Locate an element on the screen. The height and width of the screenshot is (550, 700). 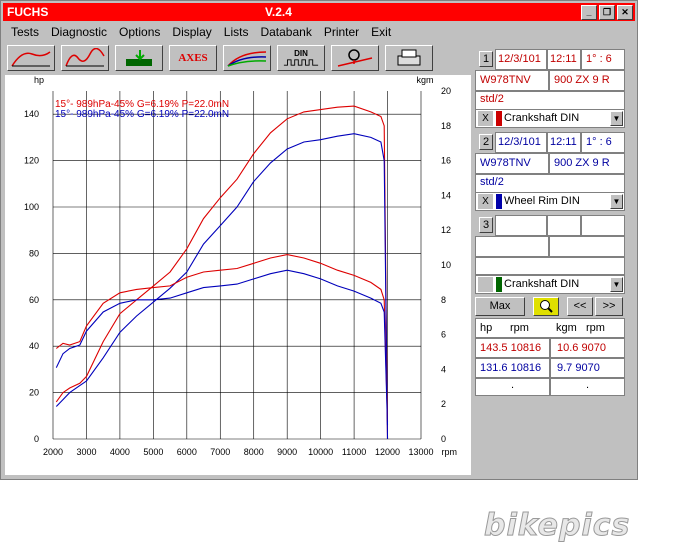
header-rpm1: rpm is located at coordinates (519, 328).